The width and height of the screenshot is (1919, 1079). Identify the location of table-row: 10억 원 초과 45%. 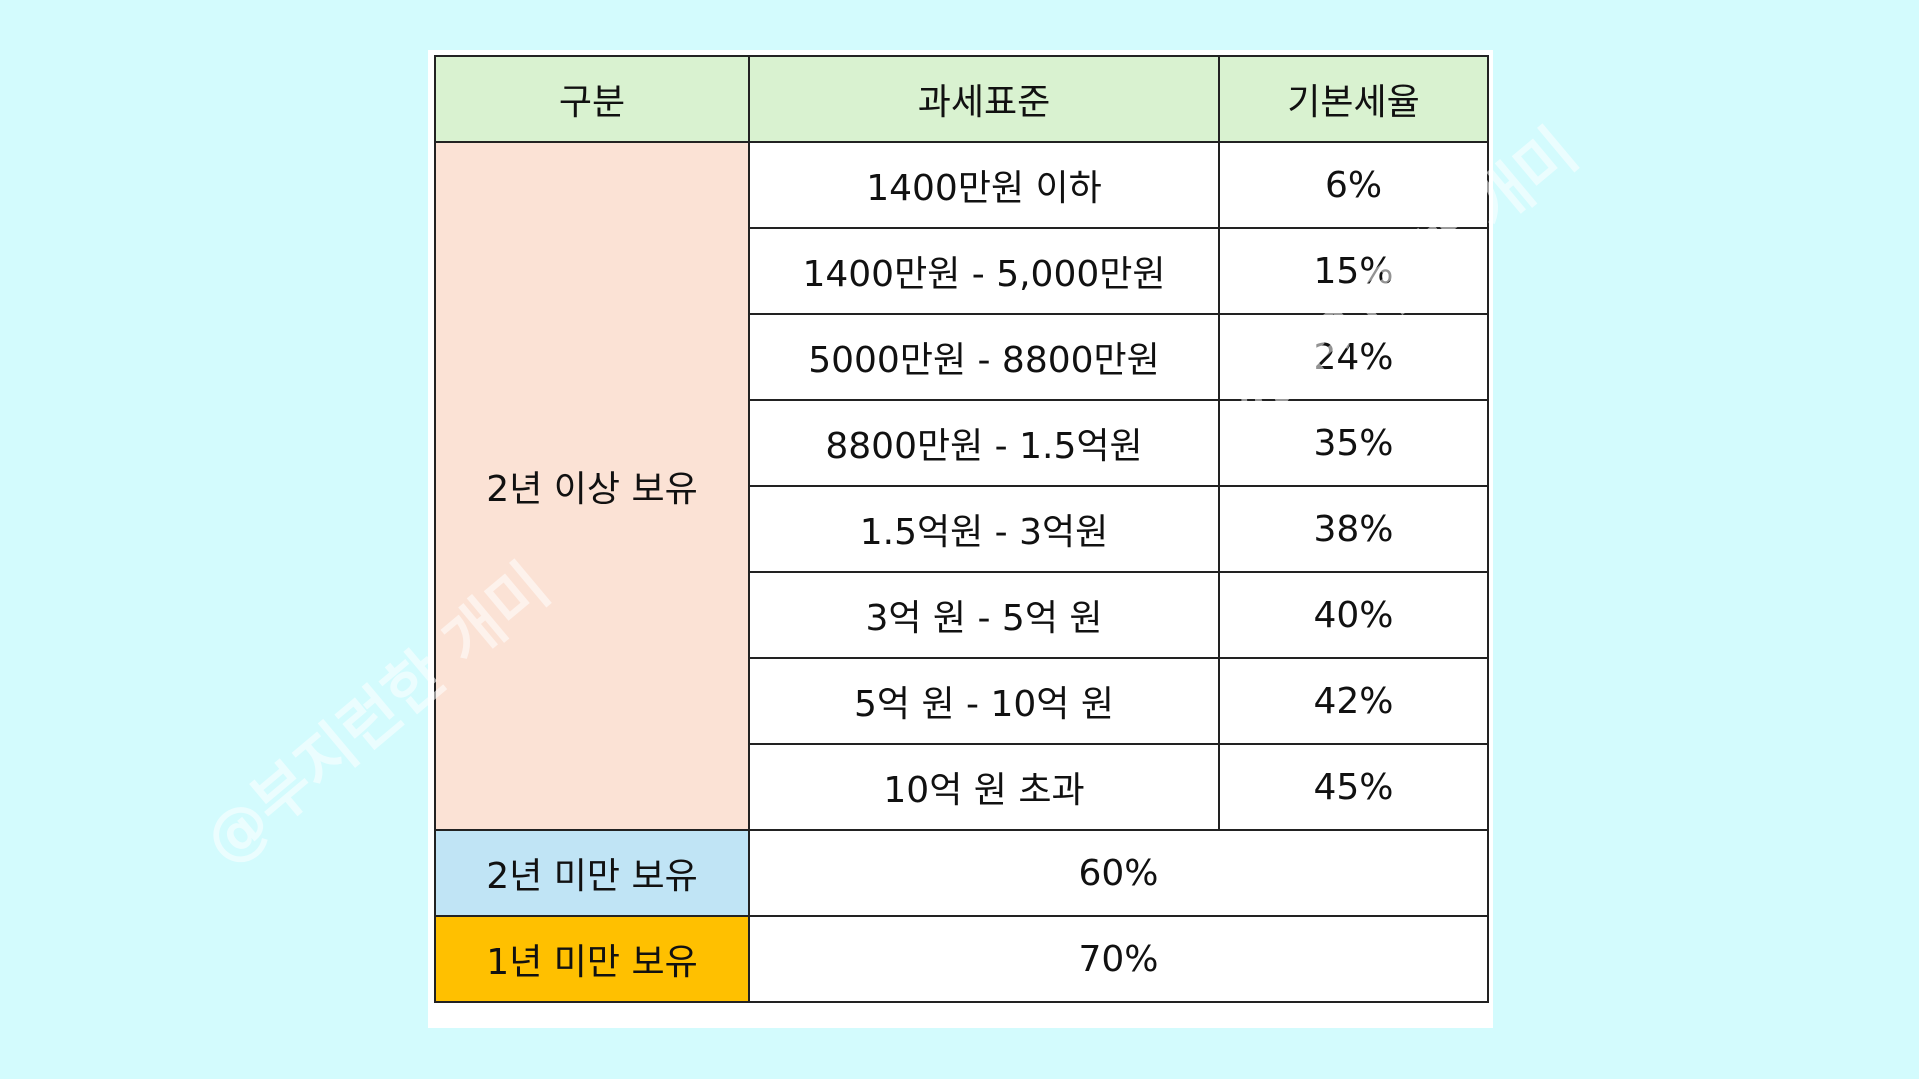
(962, 787).